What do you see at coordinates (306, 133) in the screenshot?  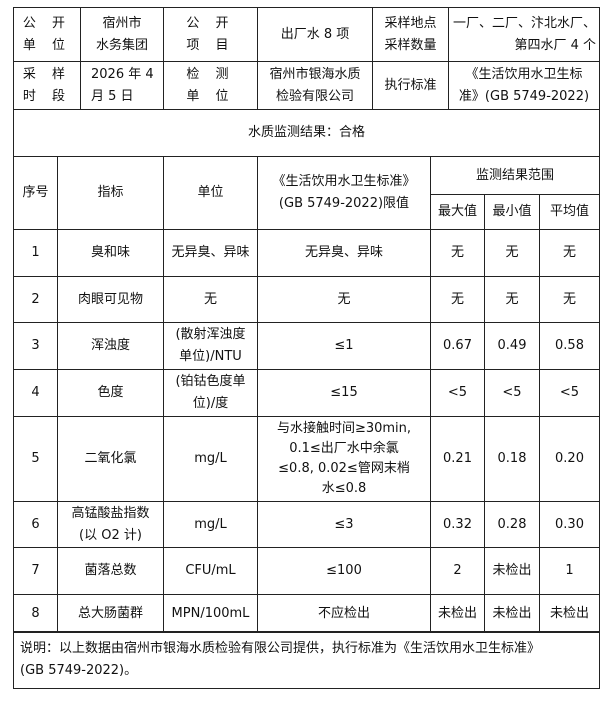 I see `result-summary: 水质监测结果：合格` at bounding box center [306, 133].